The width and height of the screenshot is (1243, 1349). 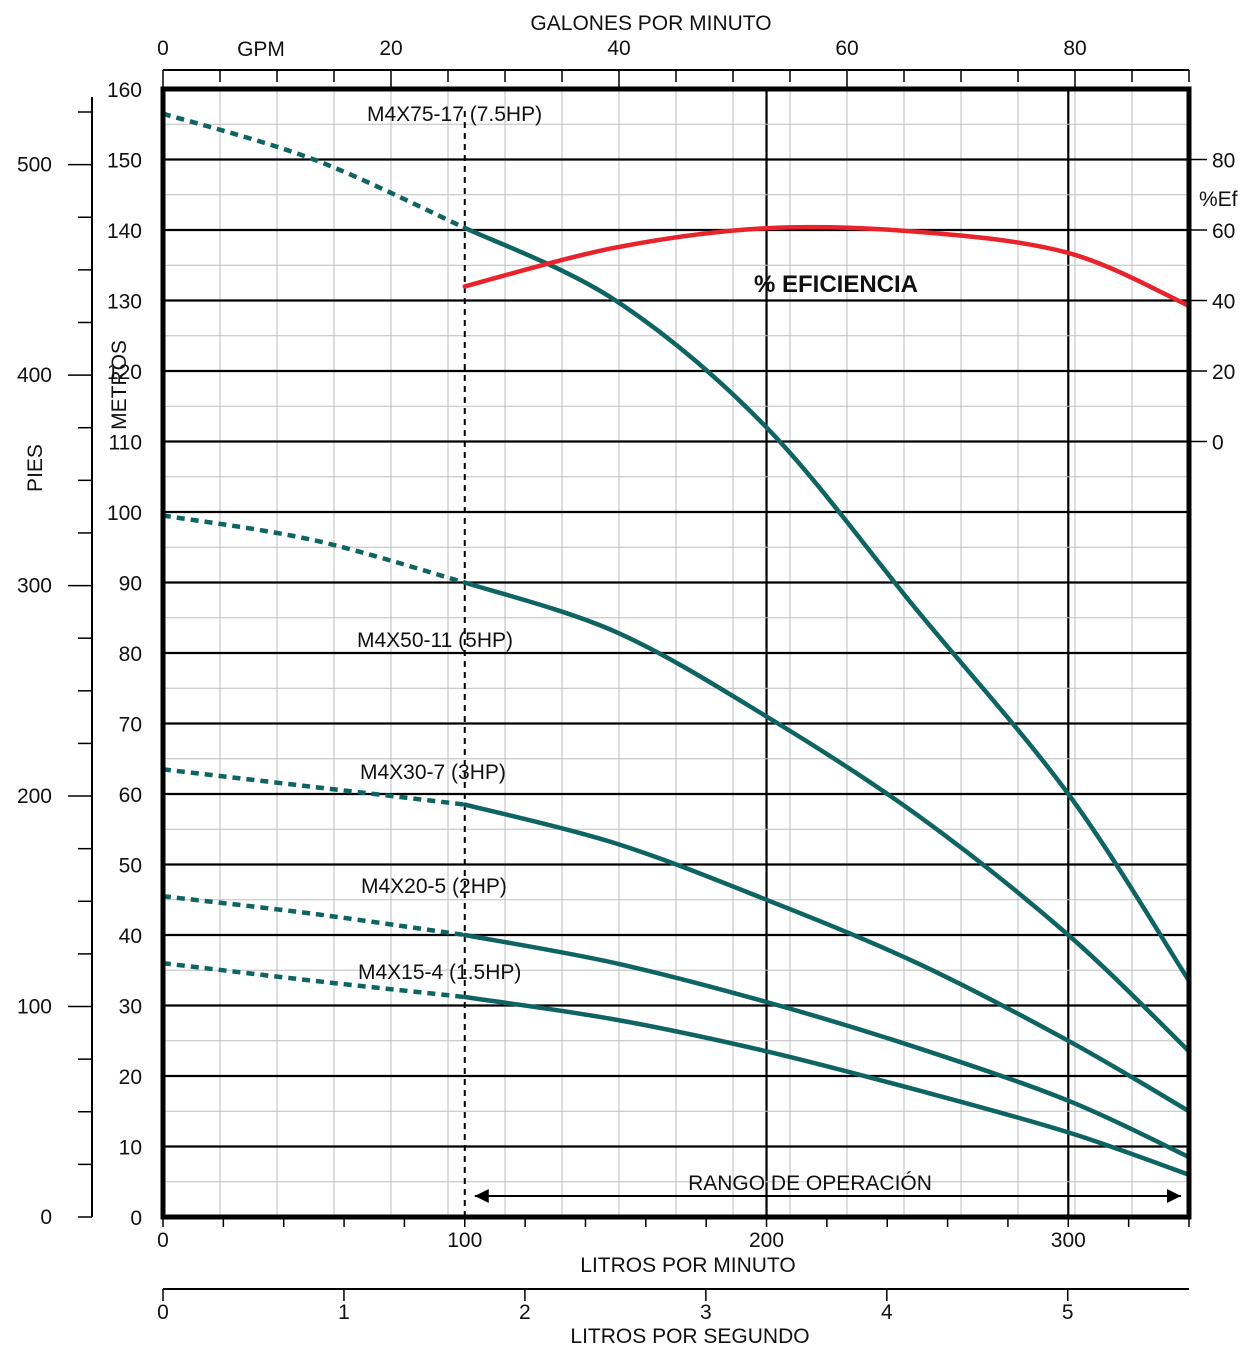 What do you see at coordinates (1174, 1196) in the screenshot?
I see `operating-range-arrow-right` at bounding box center [1174, 1196].